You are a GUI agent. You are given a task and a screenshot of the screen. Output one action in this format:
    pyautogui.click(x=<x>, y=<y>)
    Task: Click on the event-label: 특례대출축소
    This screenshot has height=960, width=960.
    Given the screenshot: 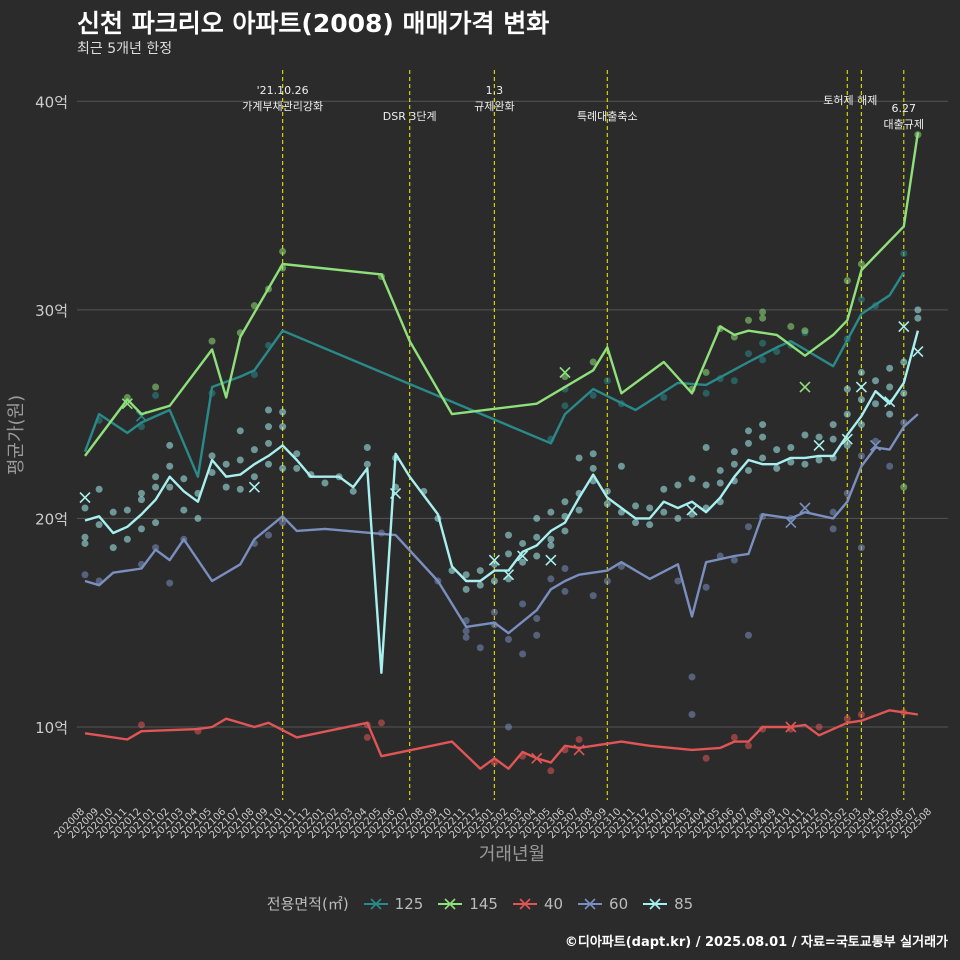 What is the action you would take?
    pyautogui.click(x=607, y=116)
    